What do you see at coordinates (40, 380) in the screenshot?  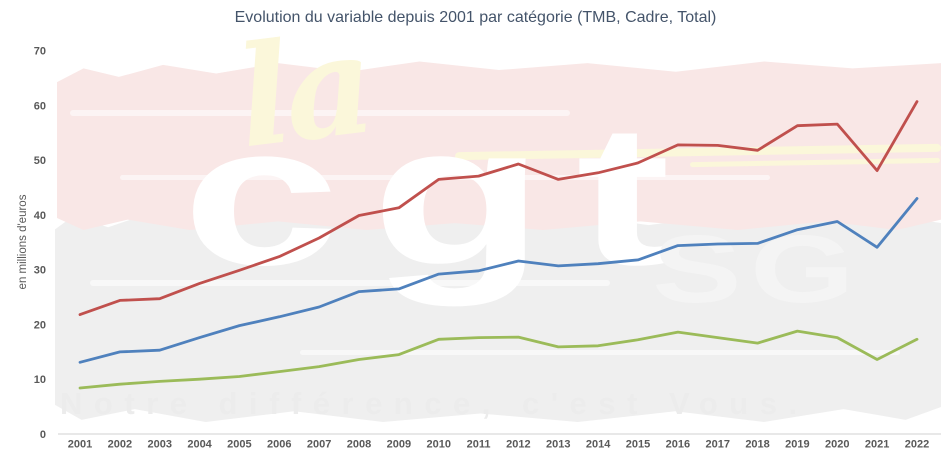 I see `y-tick-label: 10` at bounding box center [40, 380].